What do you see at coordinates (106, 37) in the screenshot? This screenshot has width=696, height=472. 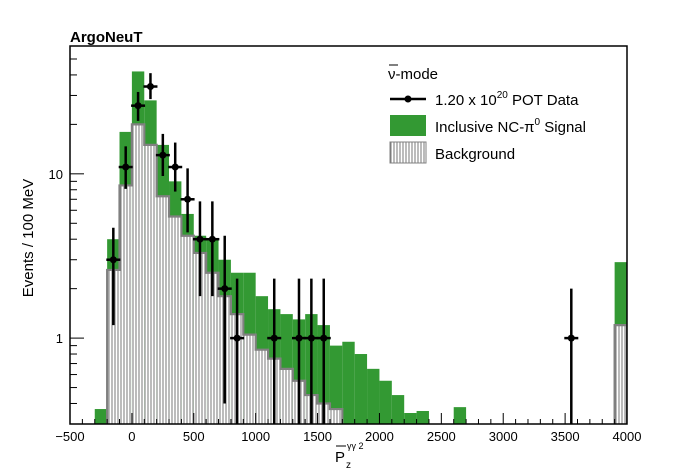 I see `chart-title: ArgoNeuT` at bounding box center [106, 37].